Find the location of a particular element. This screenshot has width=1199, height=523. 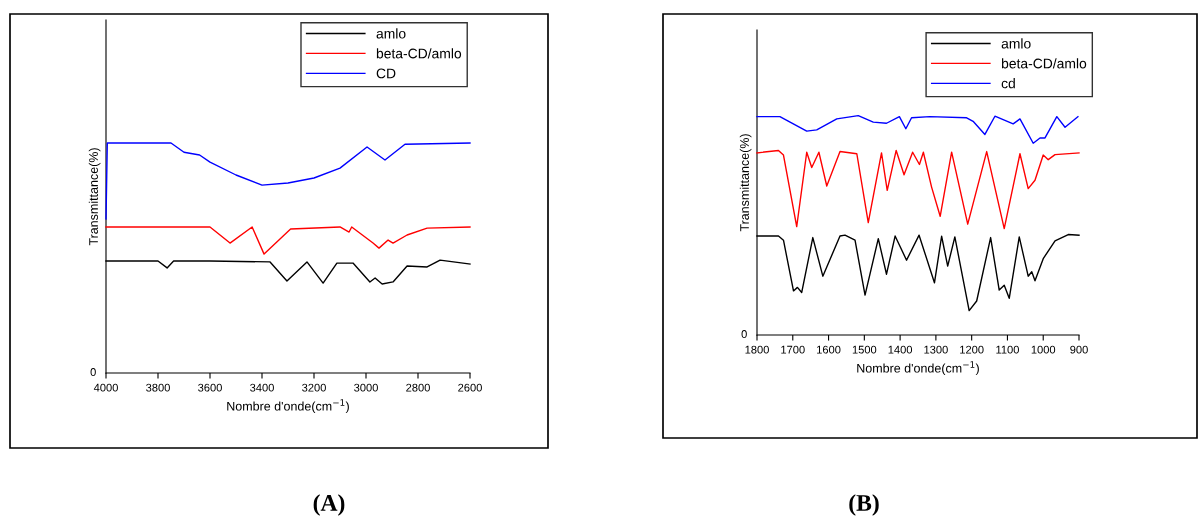

x-tick-label: 3000 is located at coordinates (366, 387).